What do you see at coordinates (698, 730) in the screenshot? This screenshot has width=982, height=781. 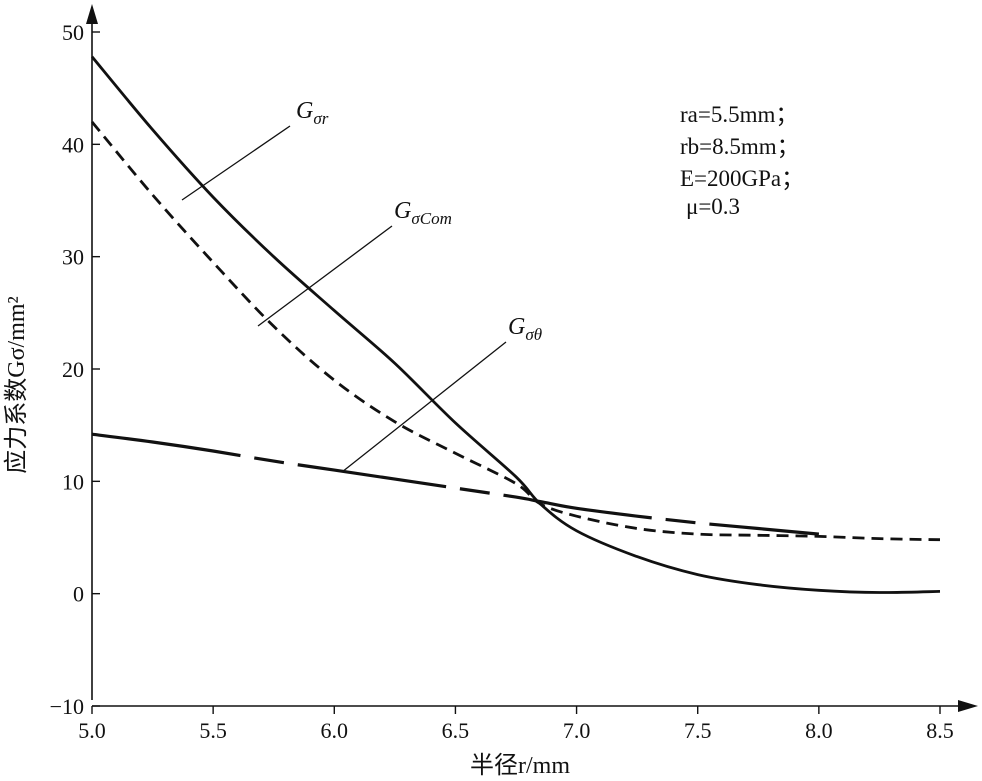 I see `x-tick-label: 7.5` at bounding box center [698, 730].